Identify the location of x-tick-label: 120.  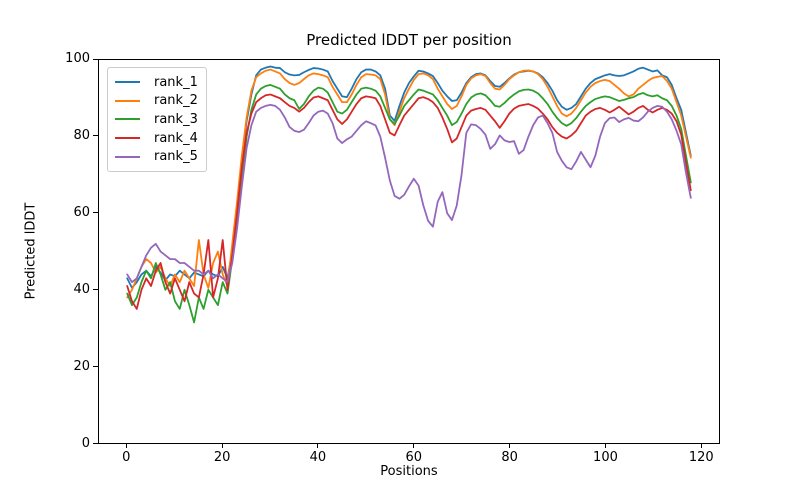
(701, 457).